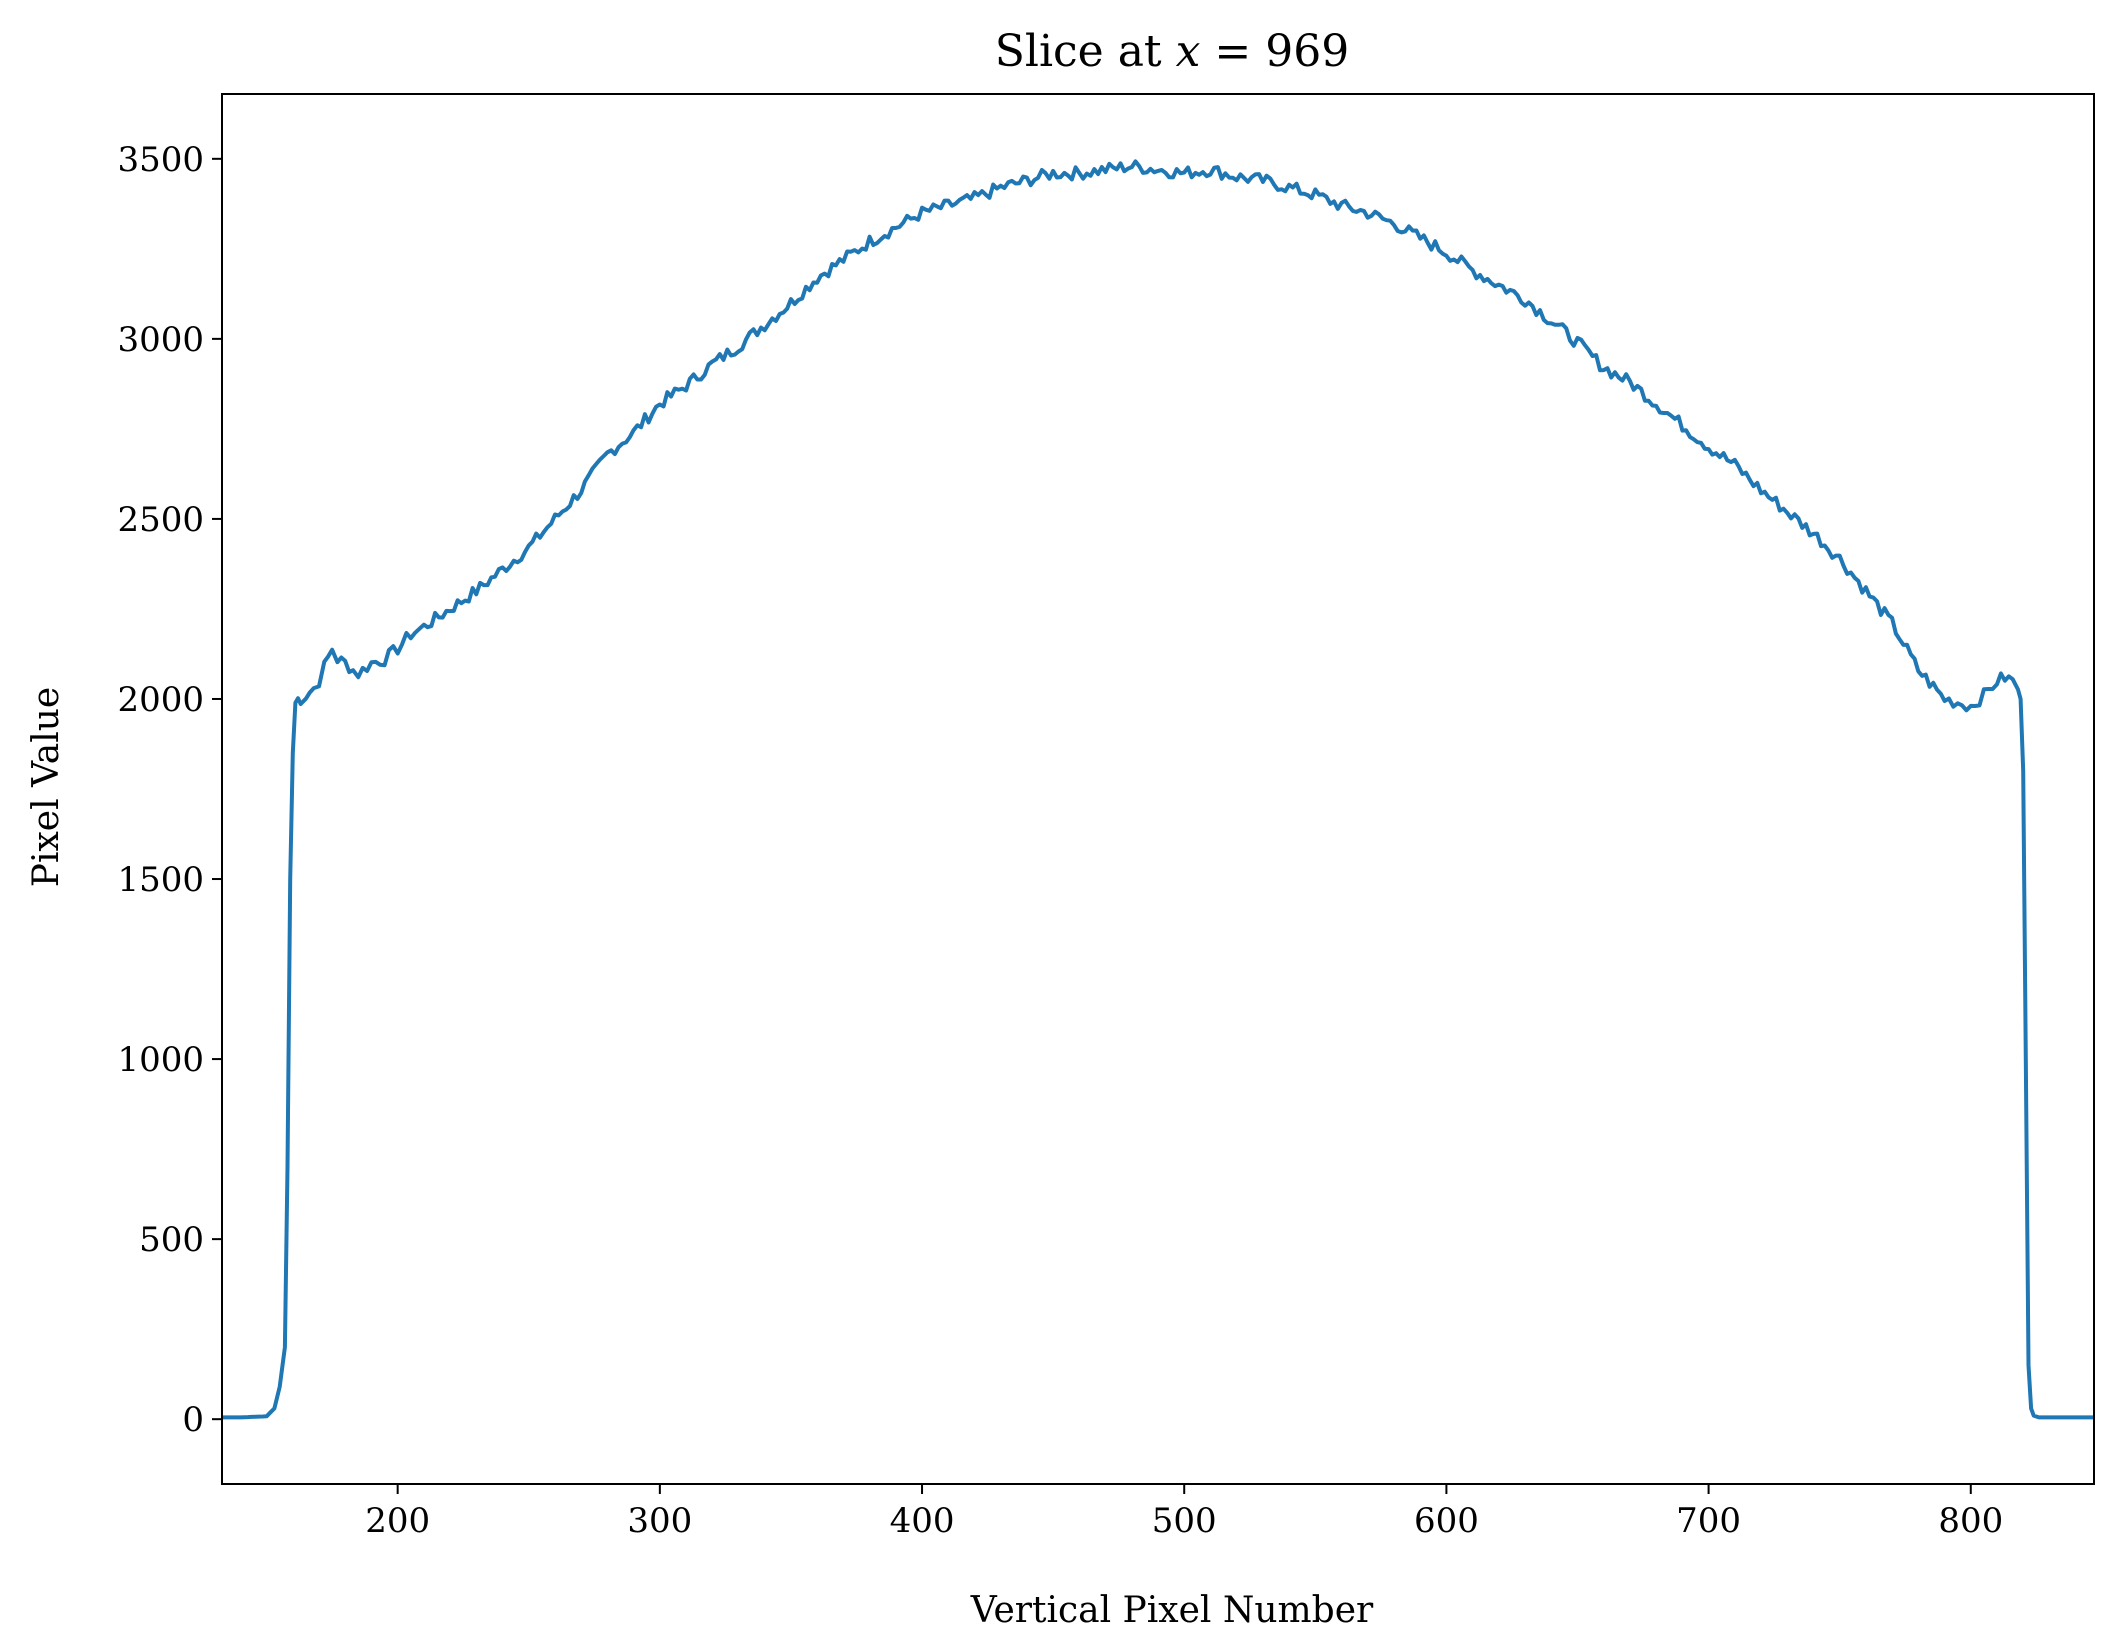  I want to click on y-axis-ticks: 0 500 1000 1500 2000 2500 3000 3500, so click(169, 790).